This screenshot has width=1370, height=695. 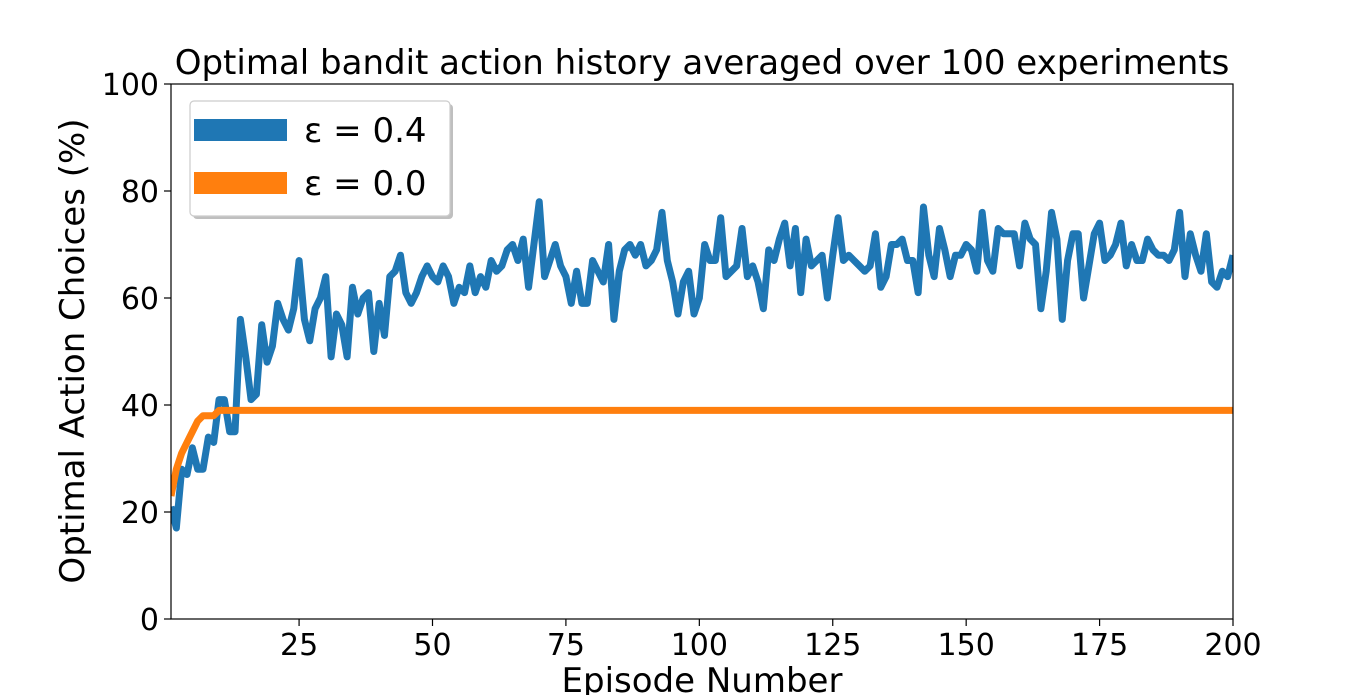 What do you see at coordinates (140, 192) in the screenshot?
I see `y-tick-label: 80` at bounding box center [140, 192].